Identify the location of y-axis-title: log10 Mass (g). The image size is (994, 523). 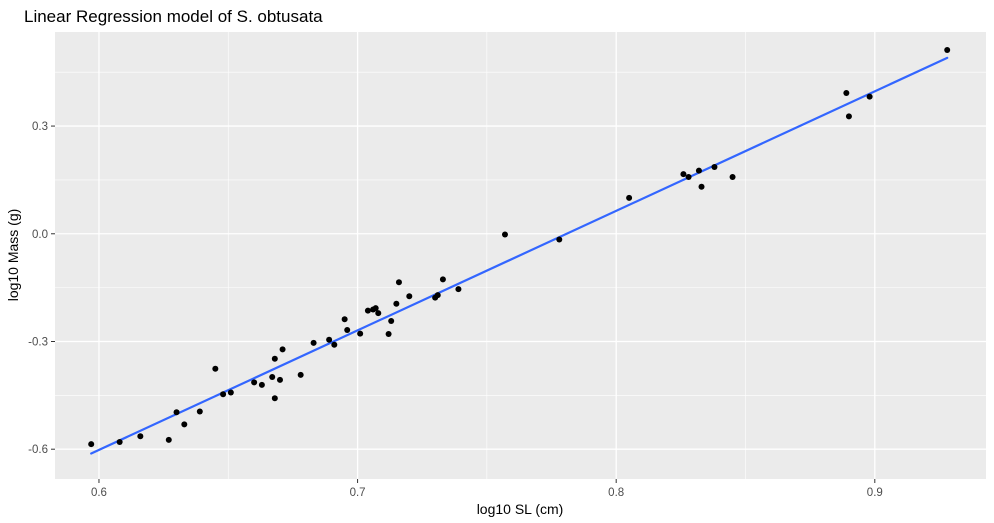
(13, 255).